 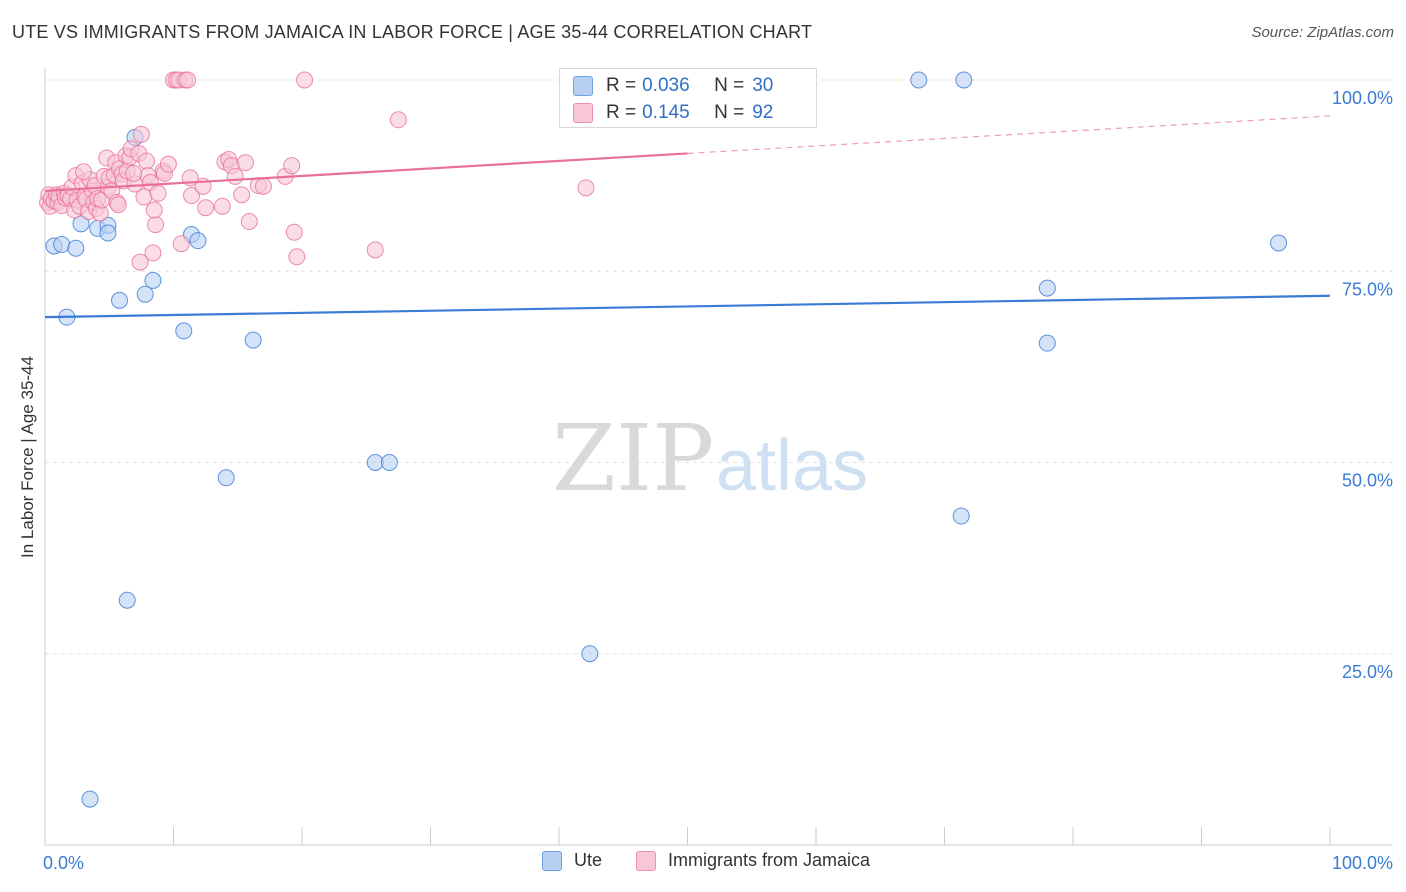 What do you see at coordinates (792, 466) in the screenshot?
I see `watermark-atlas: atlas` at bounding box center [792, 466].